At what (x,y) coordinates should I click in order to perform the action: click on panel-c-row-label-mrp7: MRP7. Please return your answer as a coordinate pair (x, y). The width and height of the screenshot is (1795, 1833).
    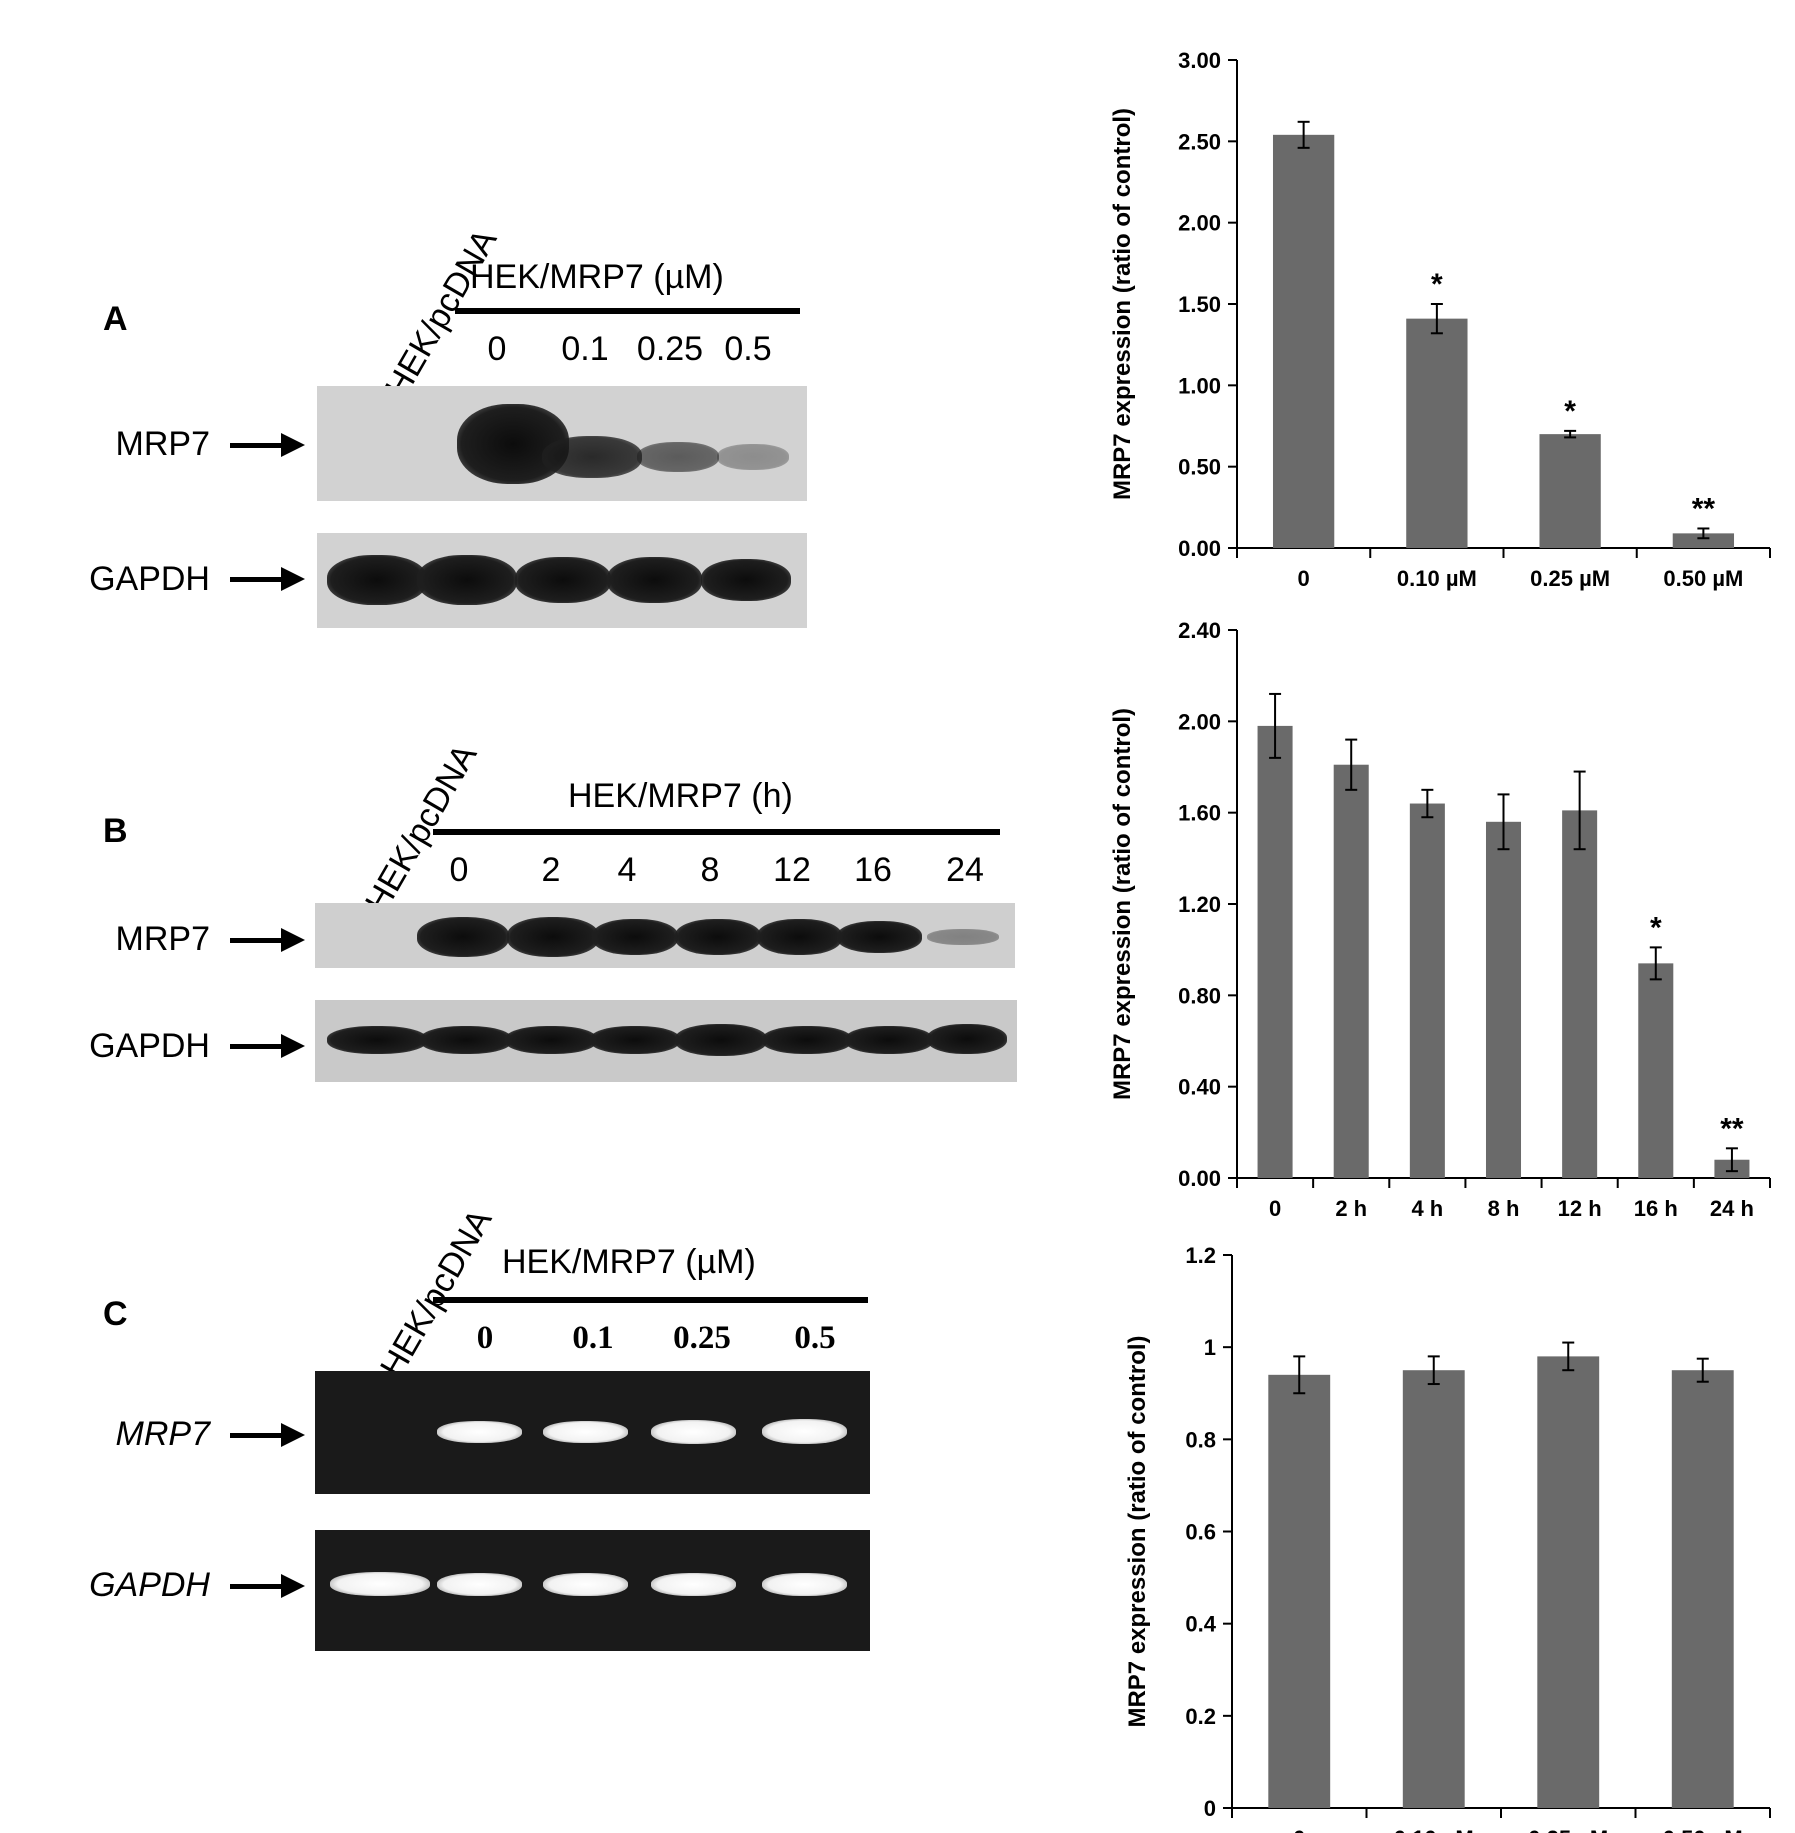
    Looking at the image, I should click on (162, 1434).